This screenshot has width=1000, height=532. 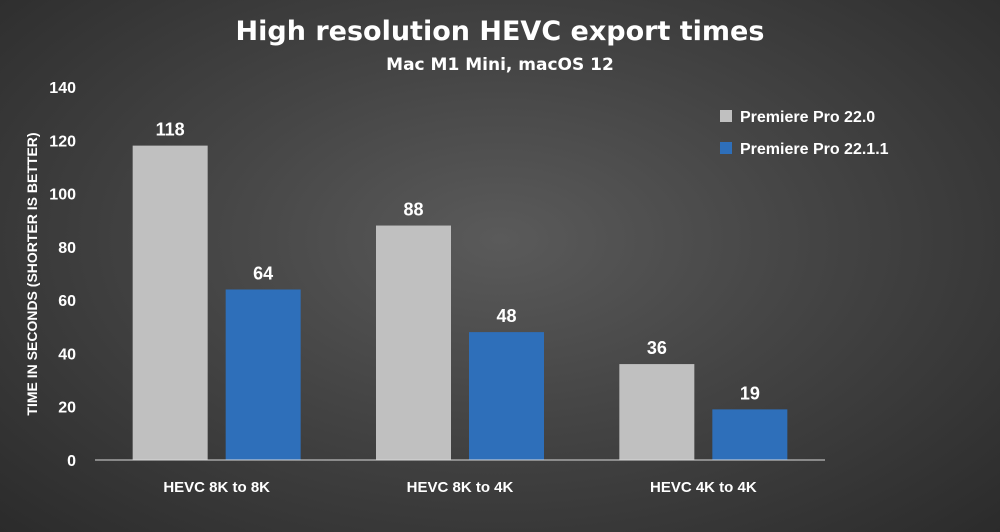 What do you see at coordinates (750, 393) in the screenshot?
I see `data-label: 19` at bounding box center [750, 393].